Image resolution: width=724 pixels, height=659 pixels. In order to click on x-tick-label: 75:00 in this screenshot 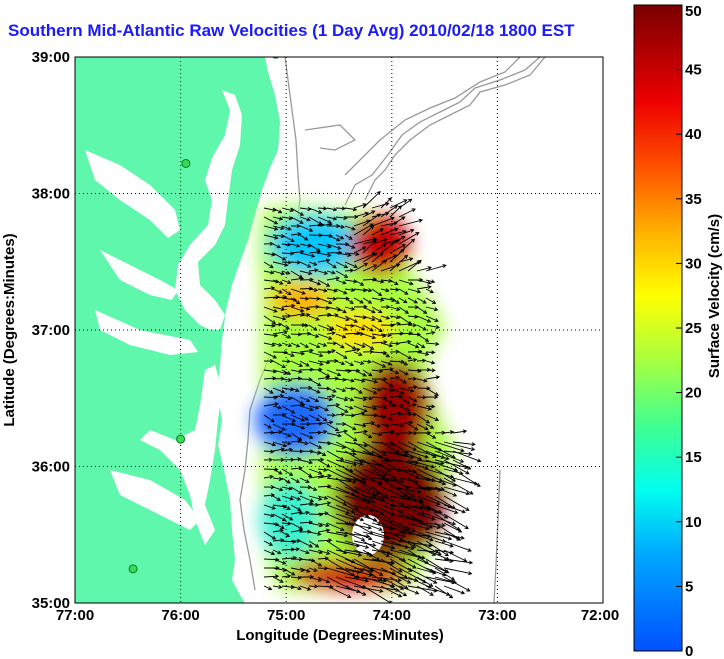, I will do `click(286, 615)`.